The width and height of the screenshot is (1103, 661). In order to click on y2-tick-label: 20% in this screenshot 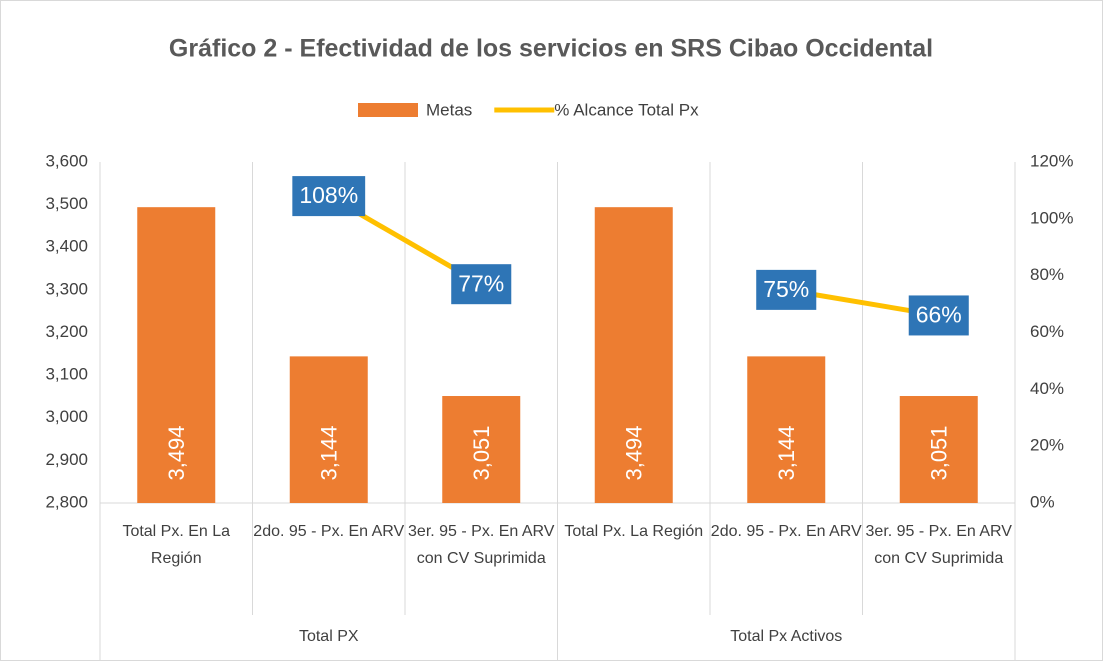, I will do `click(1047, 445)`.